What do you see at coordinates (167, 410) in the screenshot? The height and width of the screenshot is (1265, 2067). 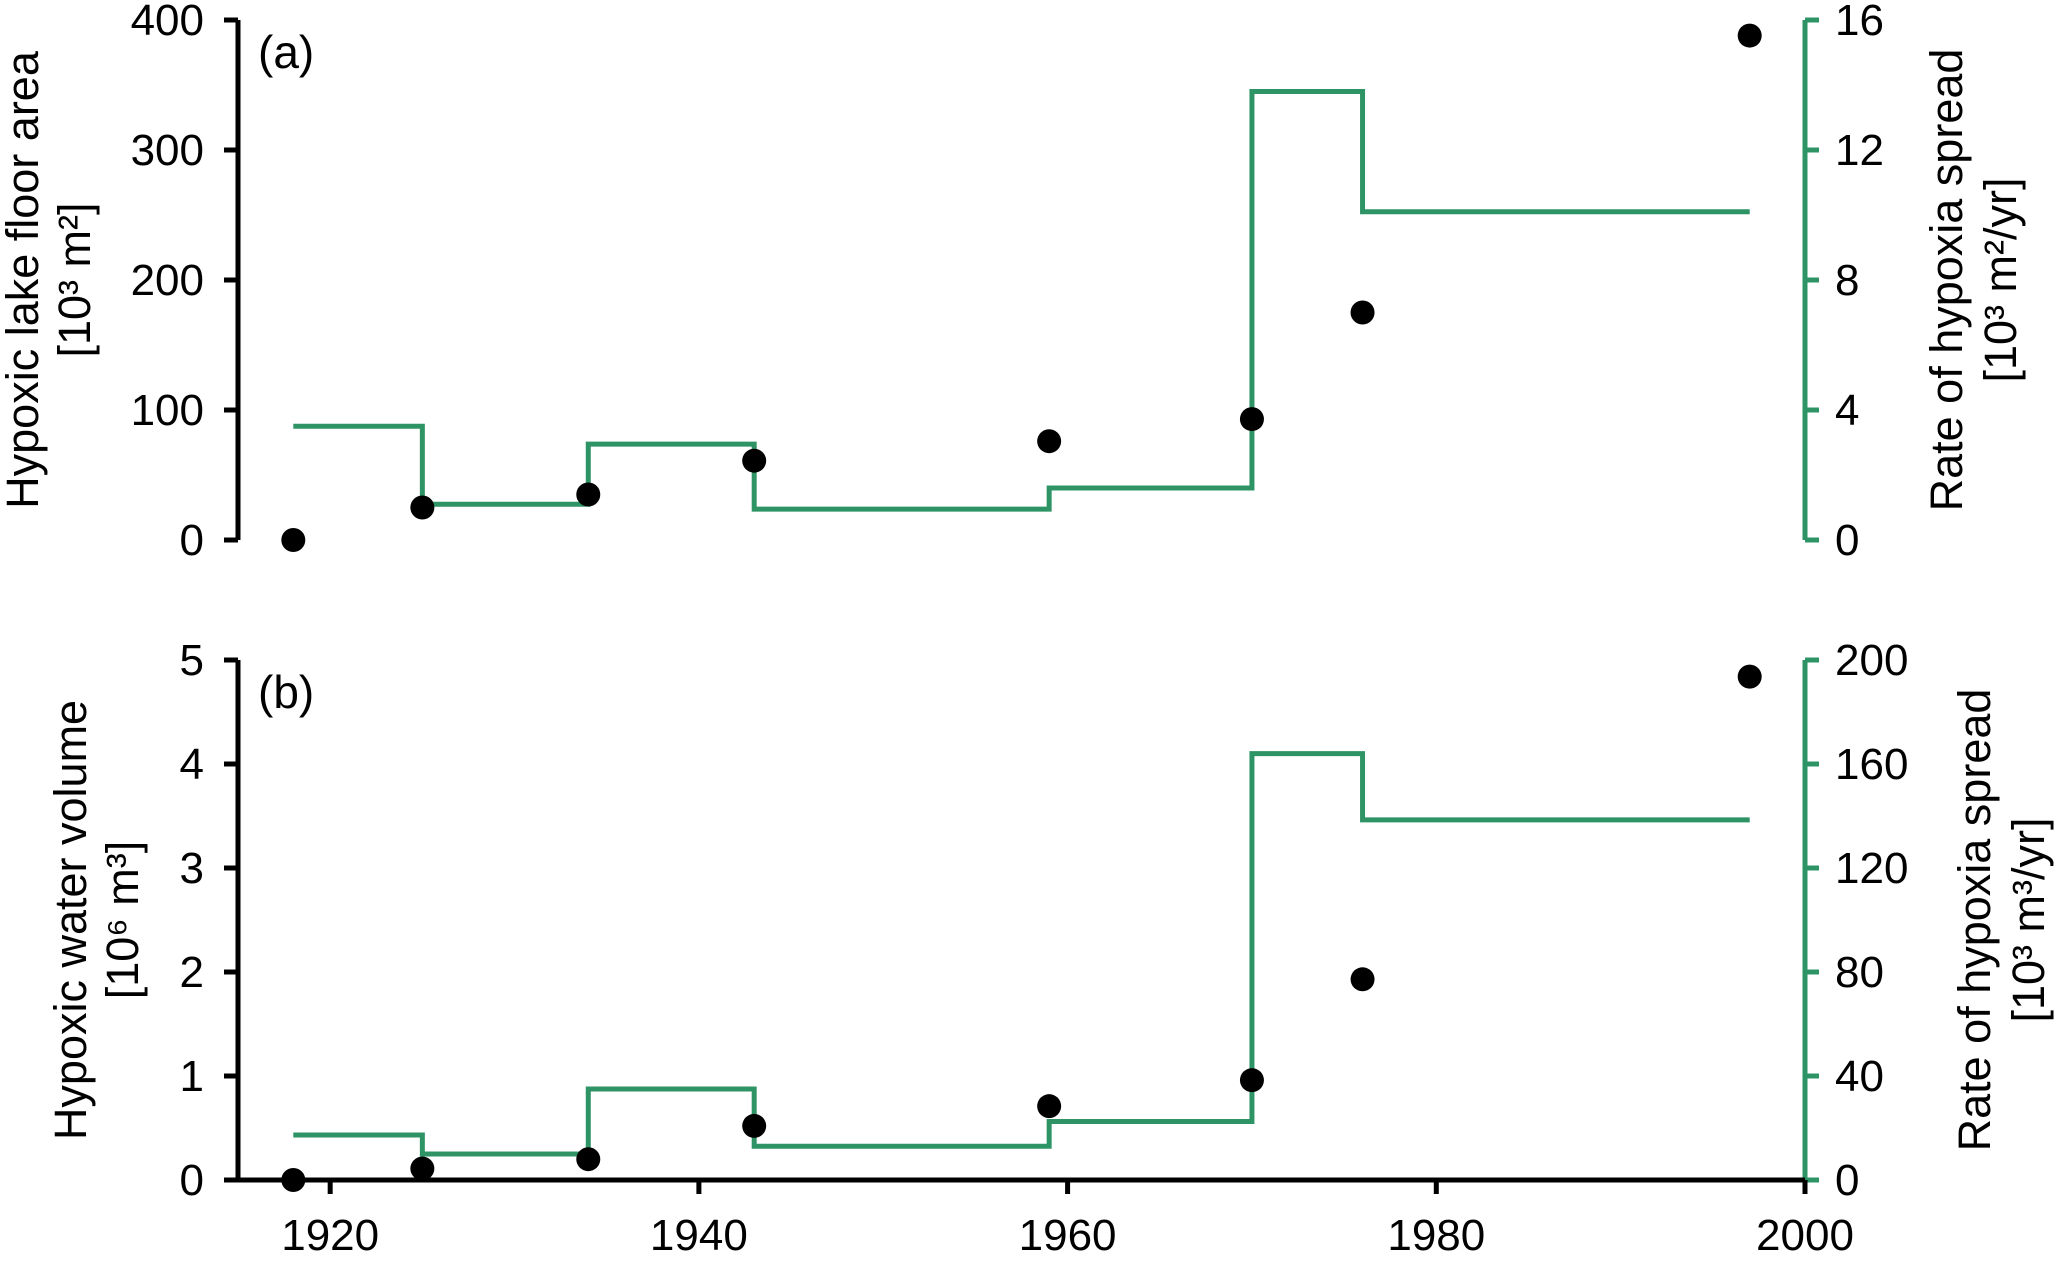 I see `left-y-tick-label: 100` at bounding box center [167, 410].